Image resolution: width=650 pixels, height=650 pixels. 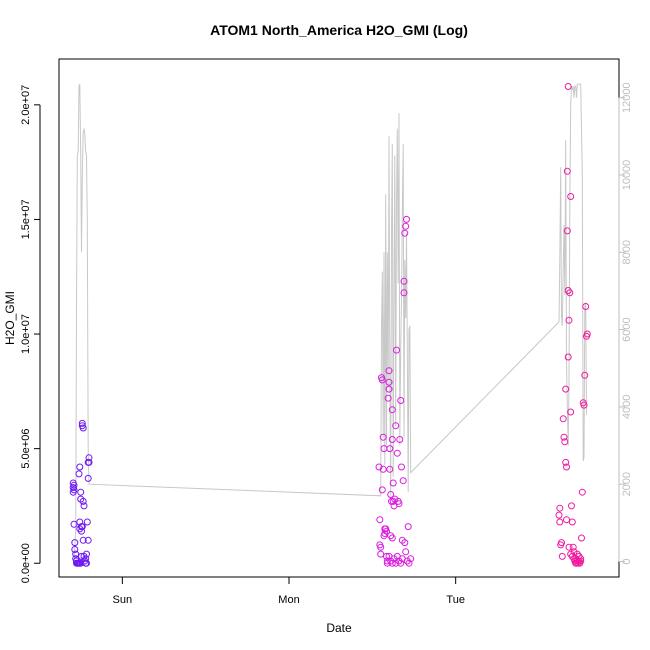 I want to click on y-tick-label: 1.0e+07, so click(x=26, y=334).